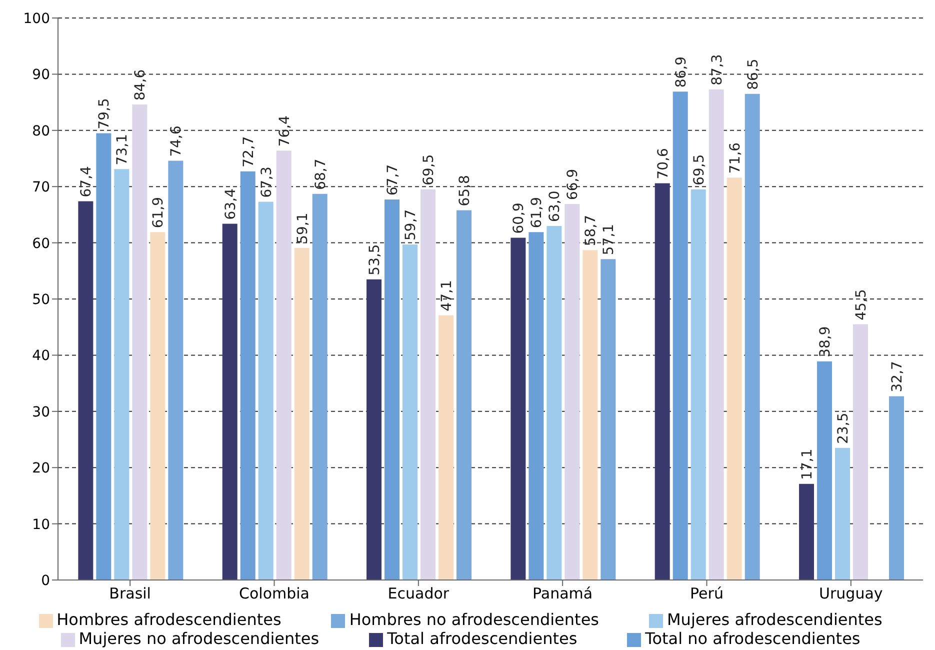 This screenshot has height=650, width=935. What do you see at coordinates (320, 174) in the screenshot?
I see `data-label: 68,7` at bounding box center [320, 174].